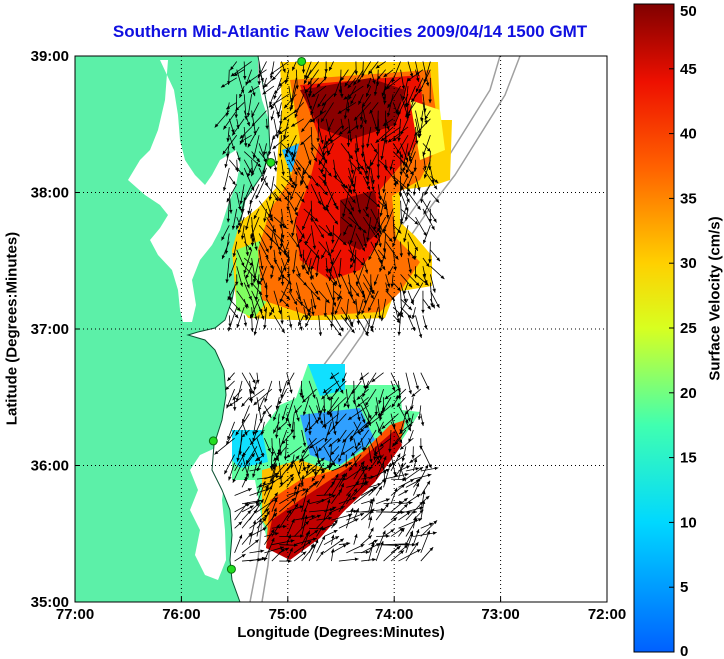 This screenshot has height=659, width=724. What do you see at coordinates (688, 458) in the screenshot?
I see `colorbar-tick-label: 15` at bounding box center [688, 458].